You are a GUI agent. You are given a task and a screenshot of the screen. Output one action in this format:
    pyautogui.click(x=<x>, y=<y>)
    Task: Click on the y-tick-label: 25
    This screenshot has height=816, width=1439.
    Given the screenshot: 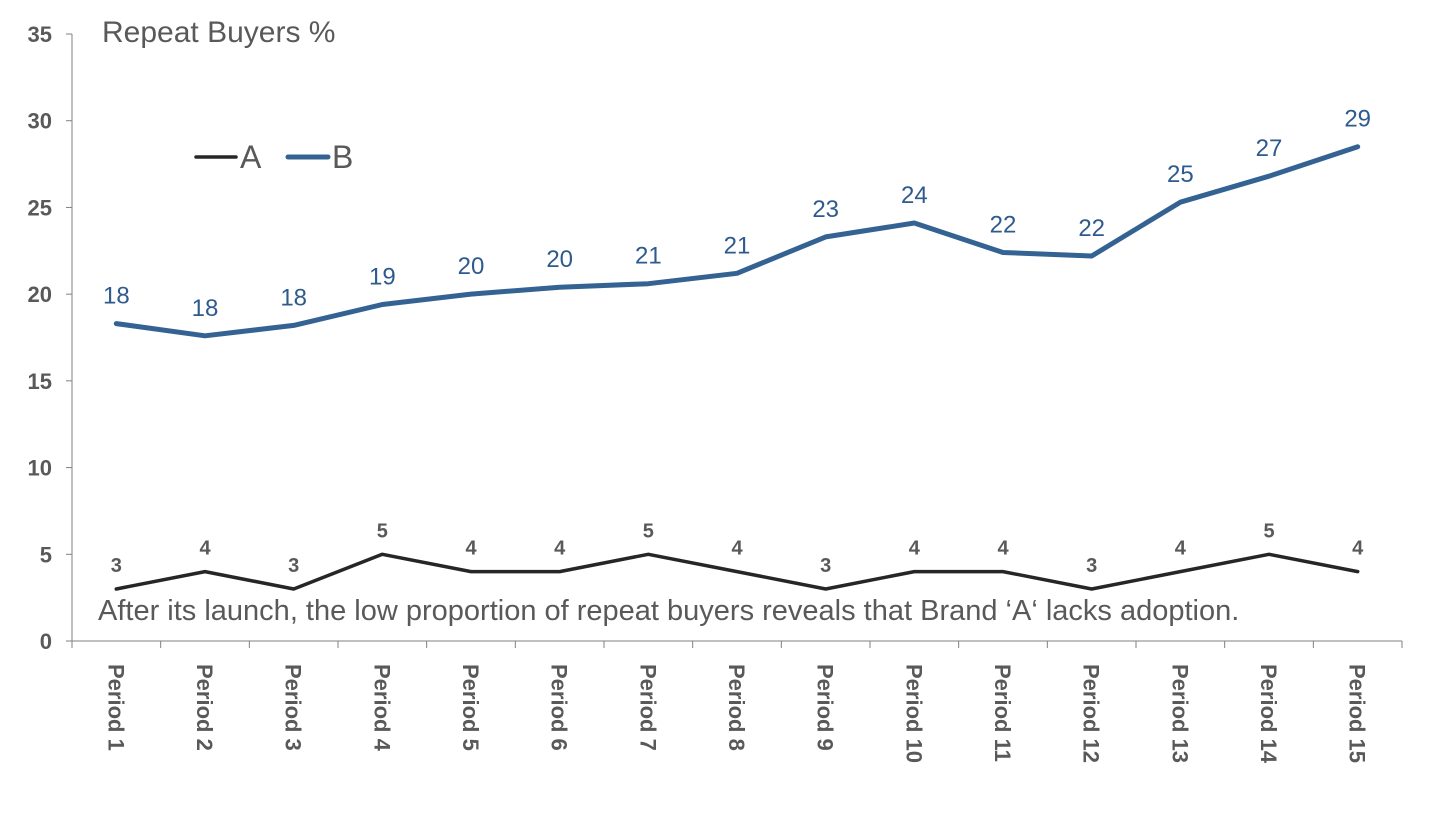 What is the action you would take?
    pyautogui.click(x=40, y=207)
    